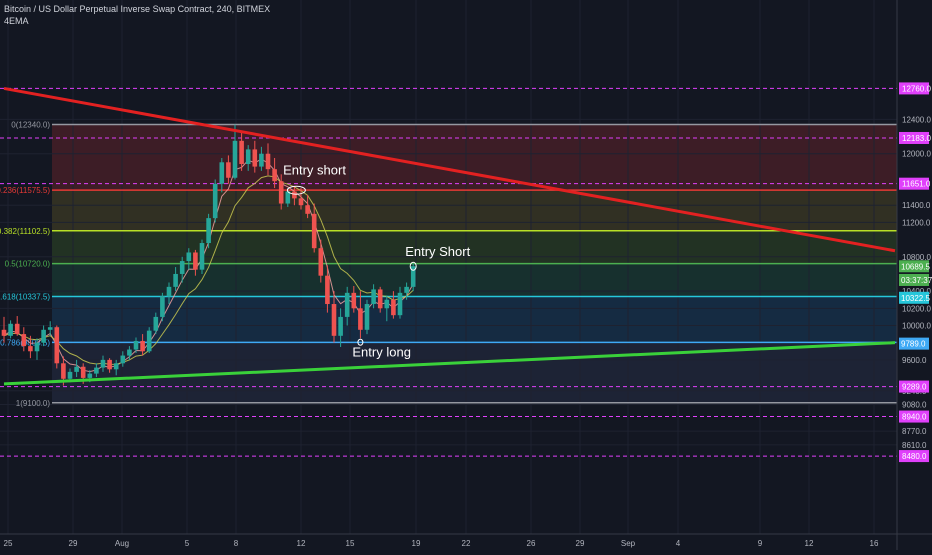  What do you see at coordinates (913, 344) in the screenshot?
I see `price-tag-label: 9789.0` at bounding box center [913, 344].